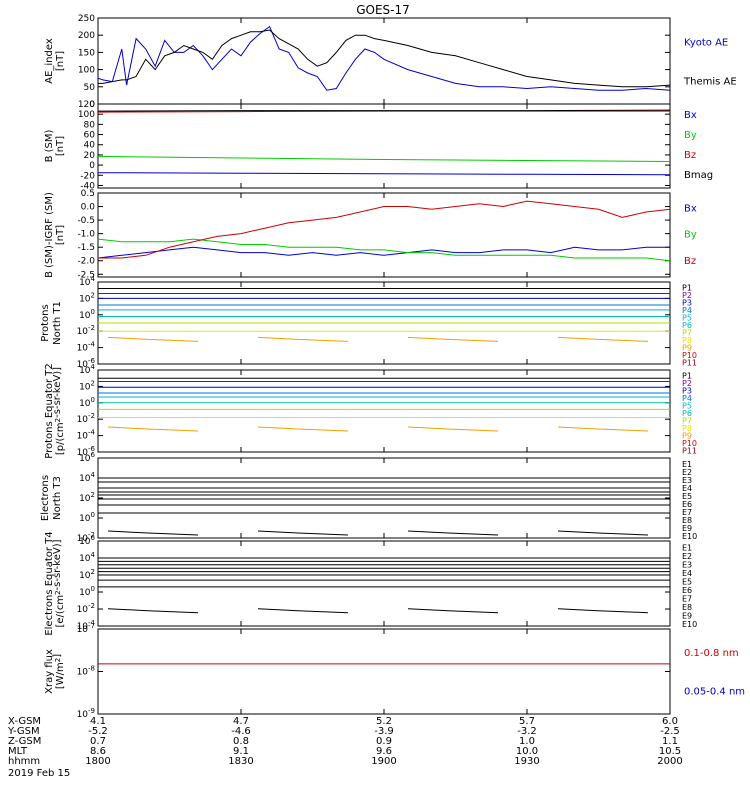  Describe the element at coordinates (24, 721) in the screenshot. I see `x-row-label: X-GSM` at that location.